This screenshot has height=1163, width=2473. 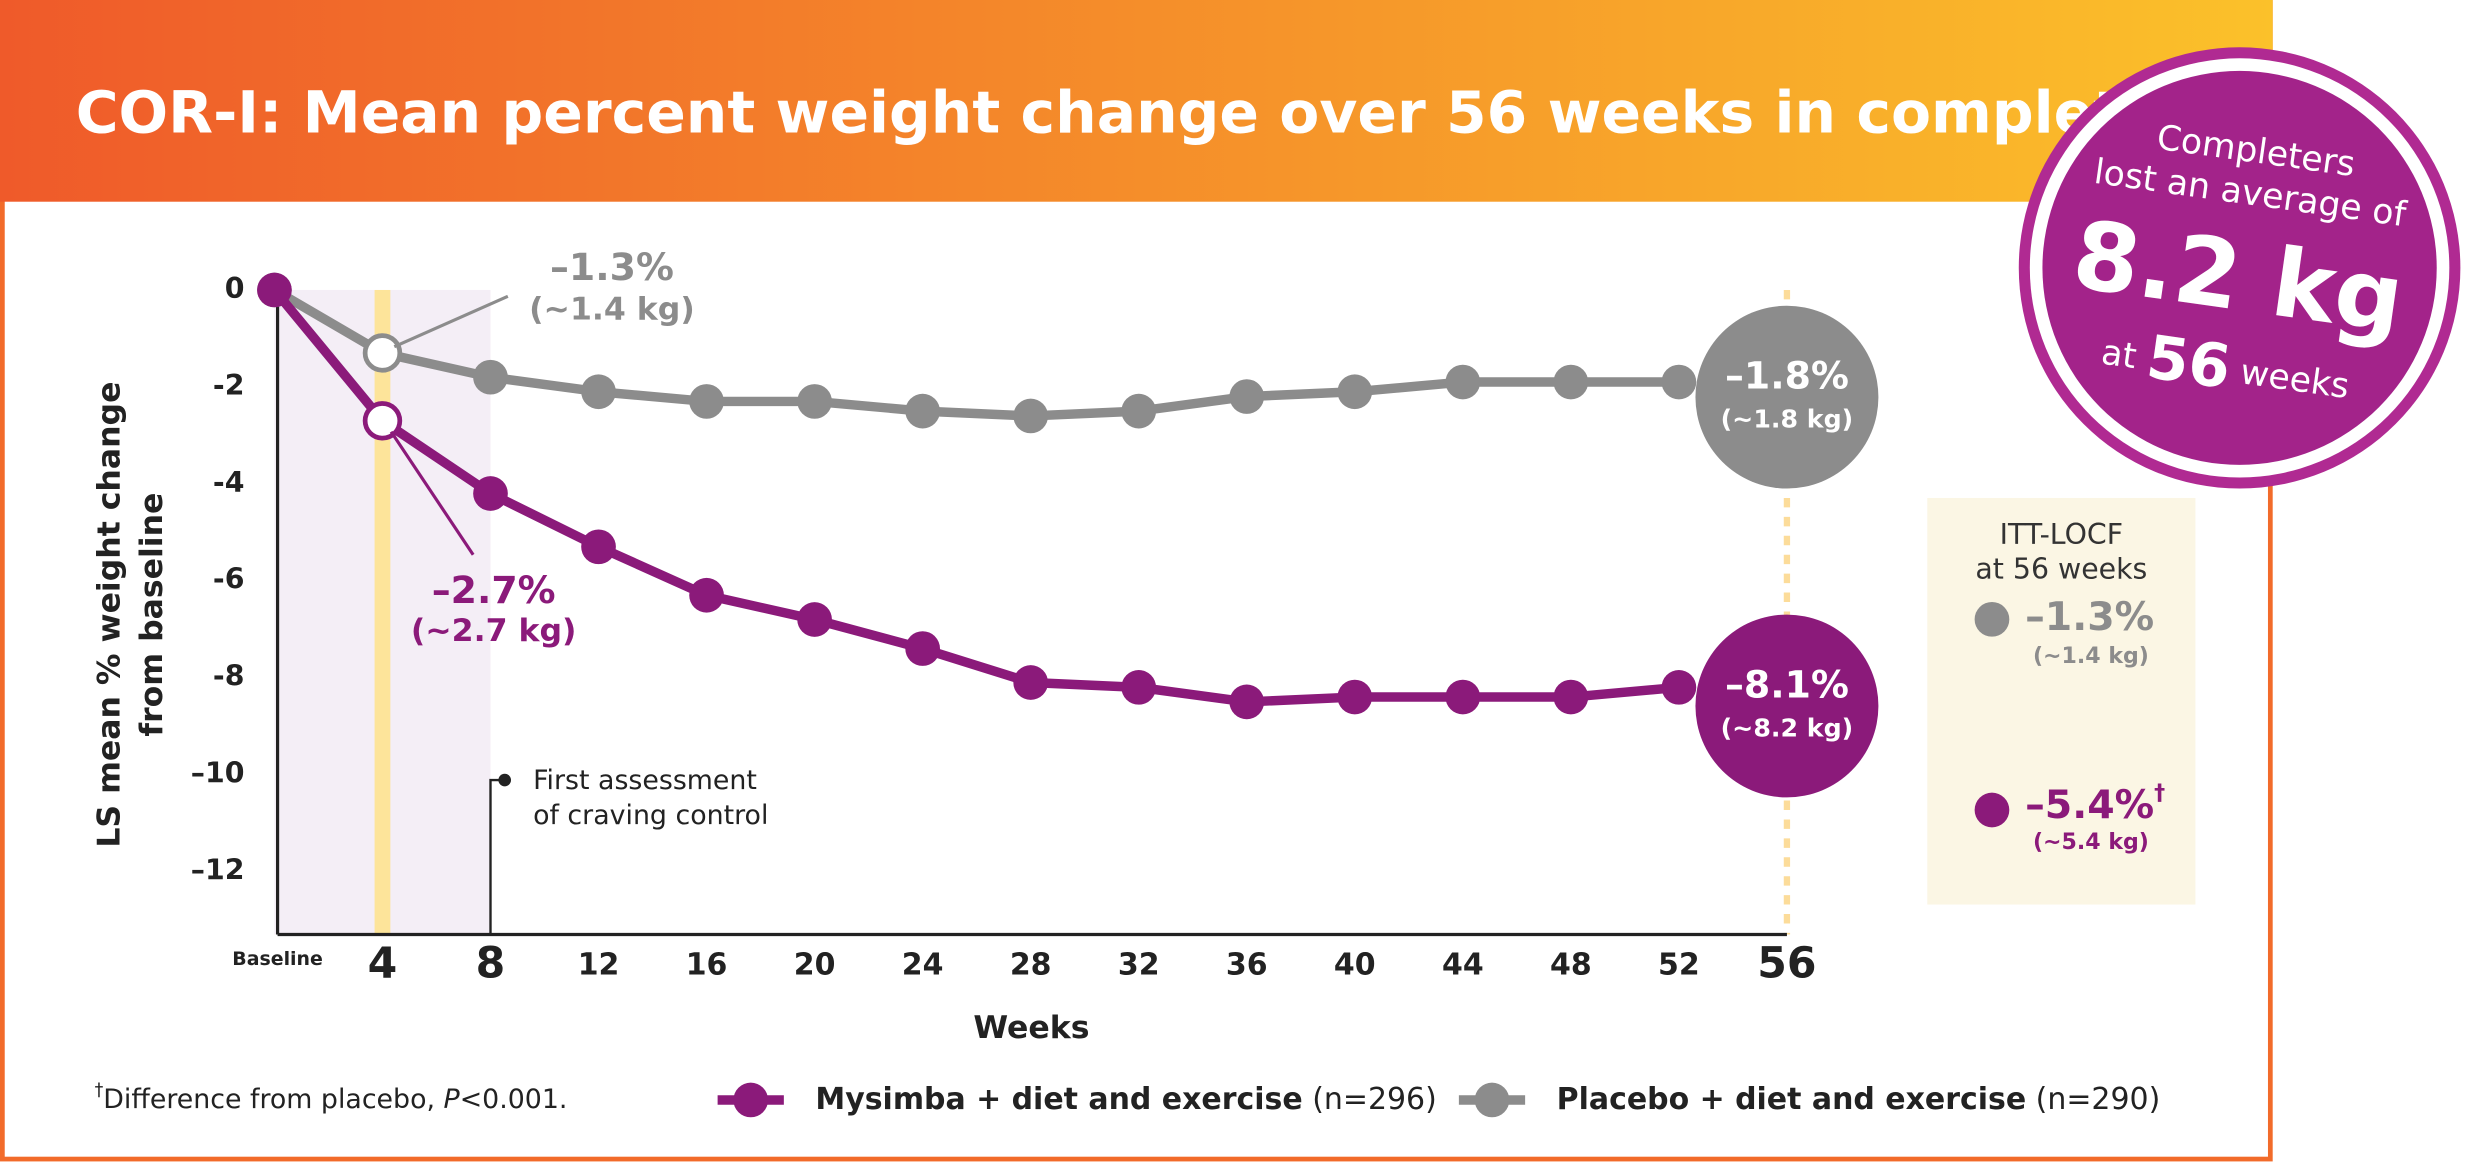 I want to click on y-tick-label: -8, so click(x=229, y=676).